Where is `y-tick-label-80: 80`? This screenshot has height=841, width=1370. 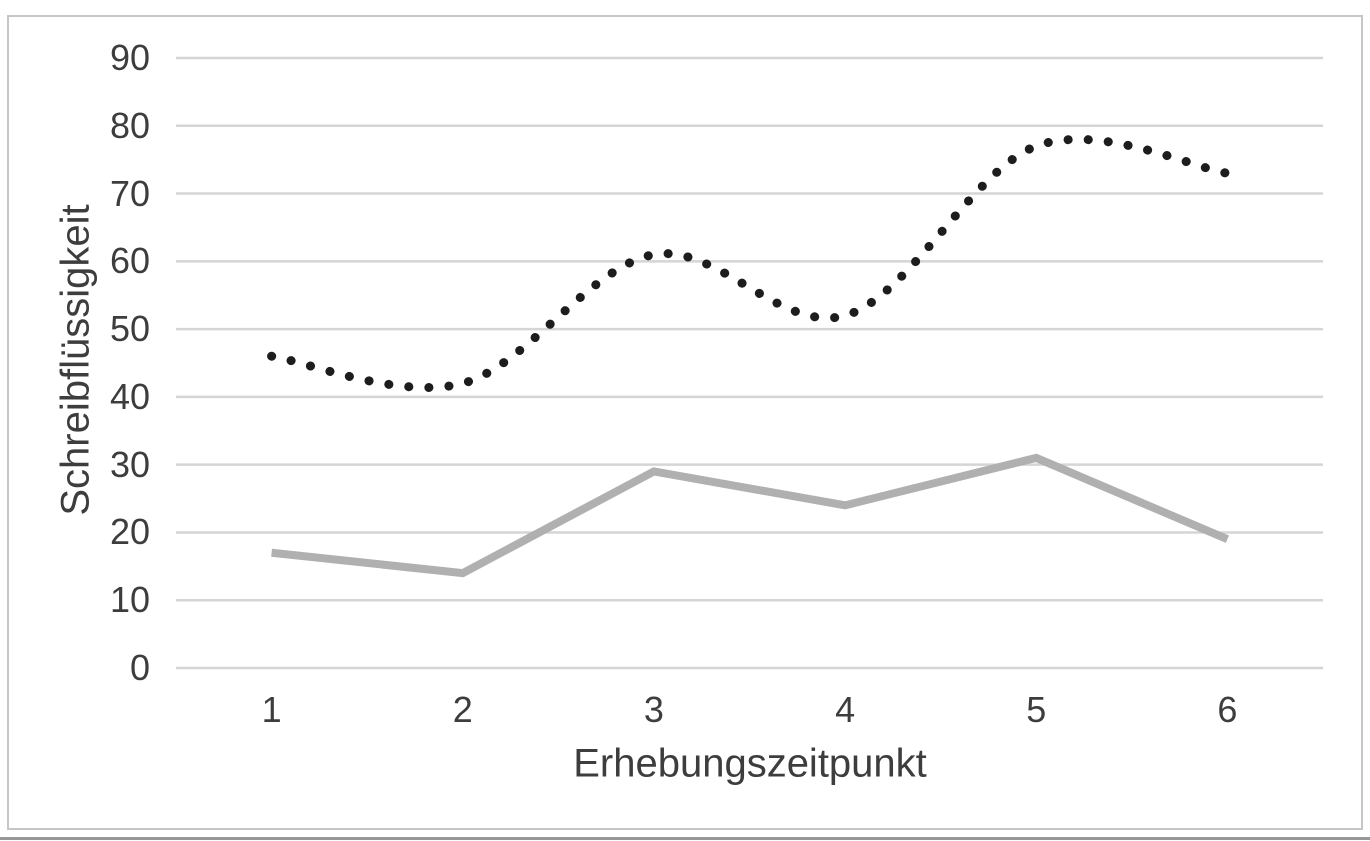 y-tick-label-80: 80 is located at coordinates (129, 125).